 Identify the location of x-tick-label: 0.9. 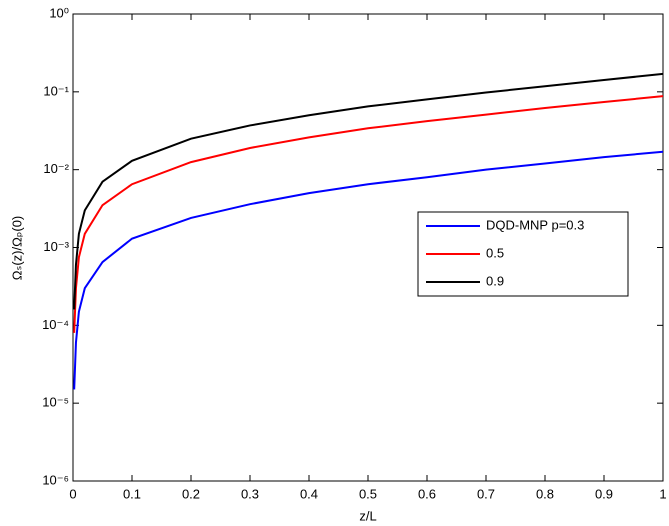
(604, 493).